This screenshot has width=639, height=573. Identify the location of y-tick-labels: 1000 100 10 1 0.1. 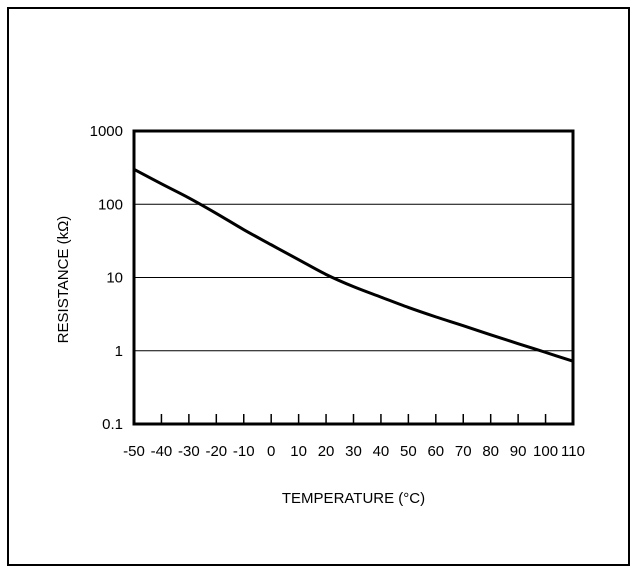
(106, 278).